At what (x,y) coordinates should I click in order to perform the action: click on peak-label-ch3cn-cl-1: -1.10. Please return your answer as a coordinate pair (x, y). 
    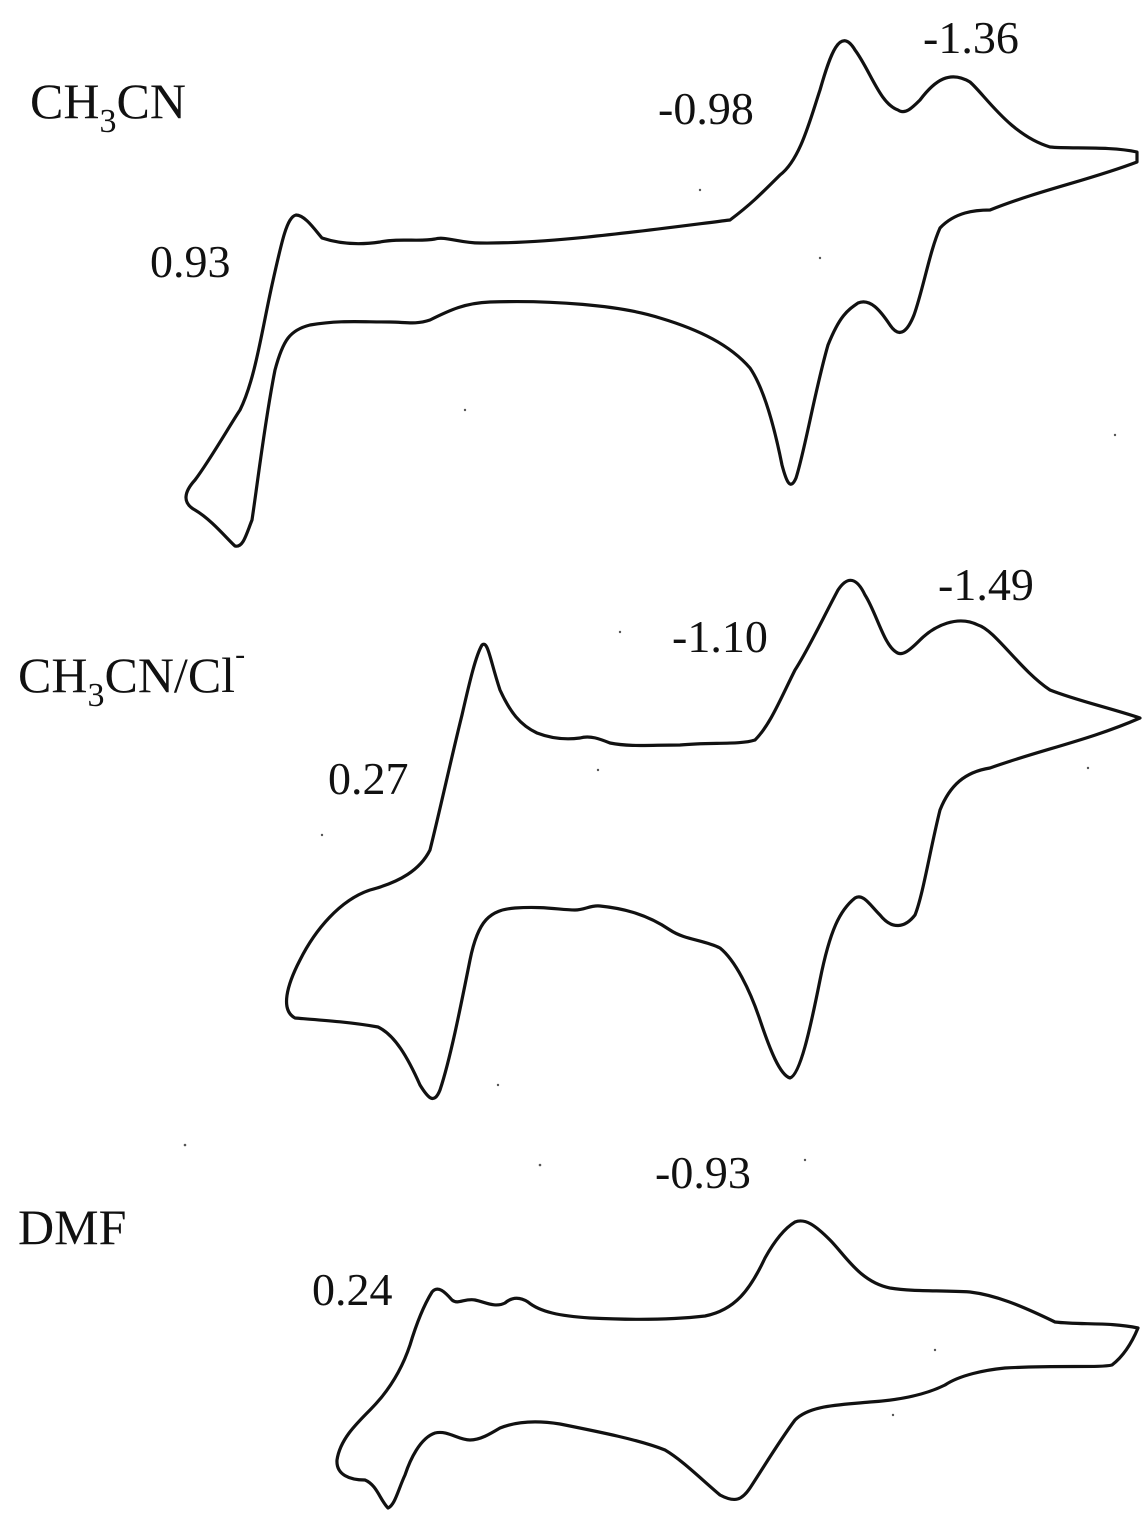
    Looking at the image, I should click on (720, 636).